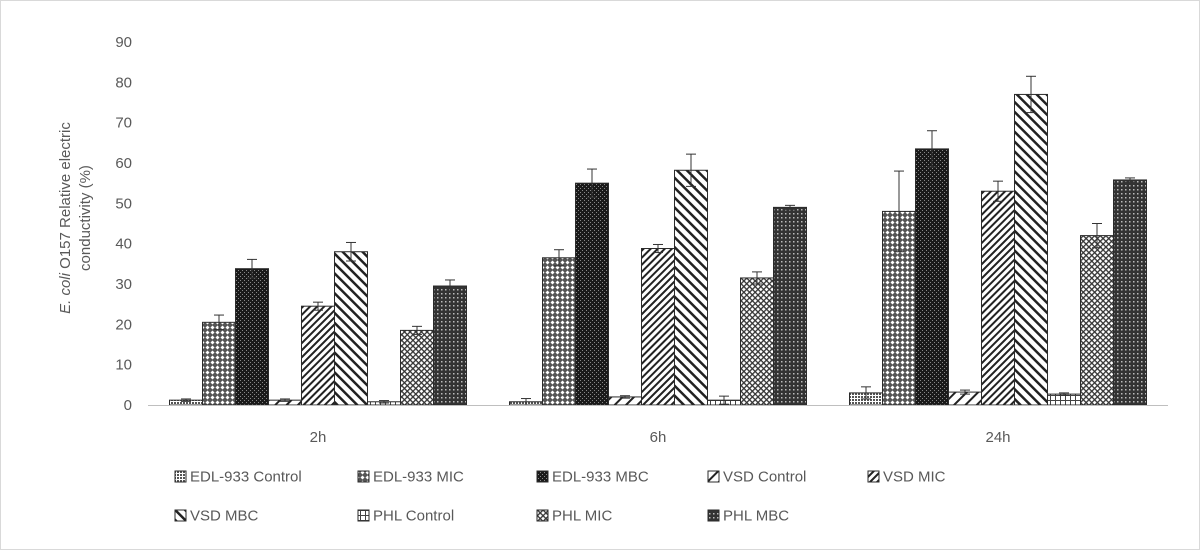 The width and height of the screenshot is (1200, 550). Describe the element at coordinates (246, 477) in the screenshot. I see `legend-label: EDL-933 Control` at that location.